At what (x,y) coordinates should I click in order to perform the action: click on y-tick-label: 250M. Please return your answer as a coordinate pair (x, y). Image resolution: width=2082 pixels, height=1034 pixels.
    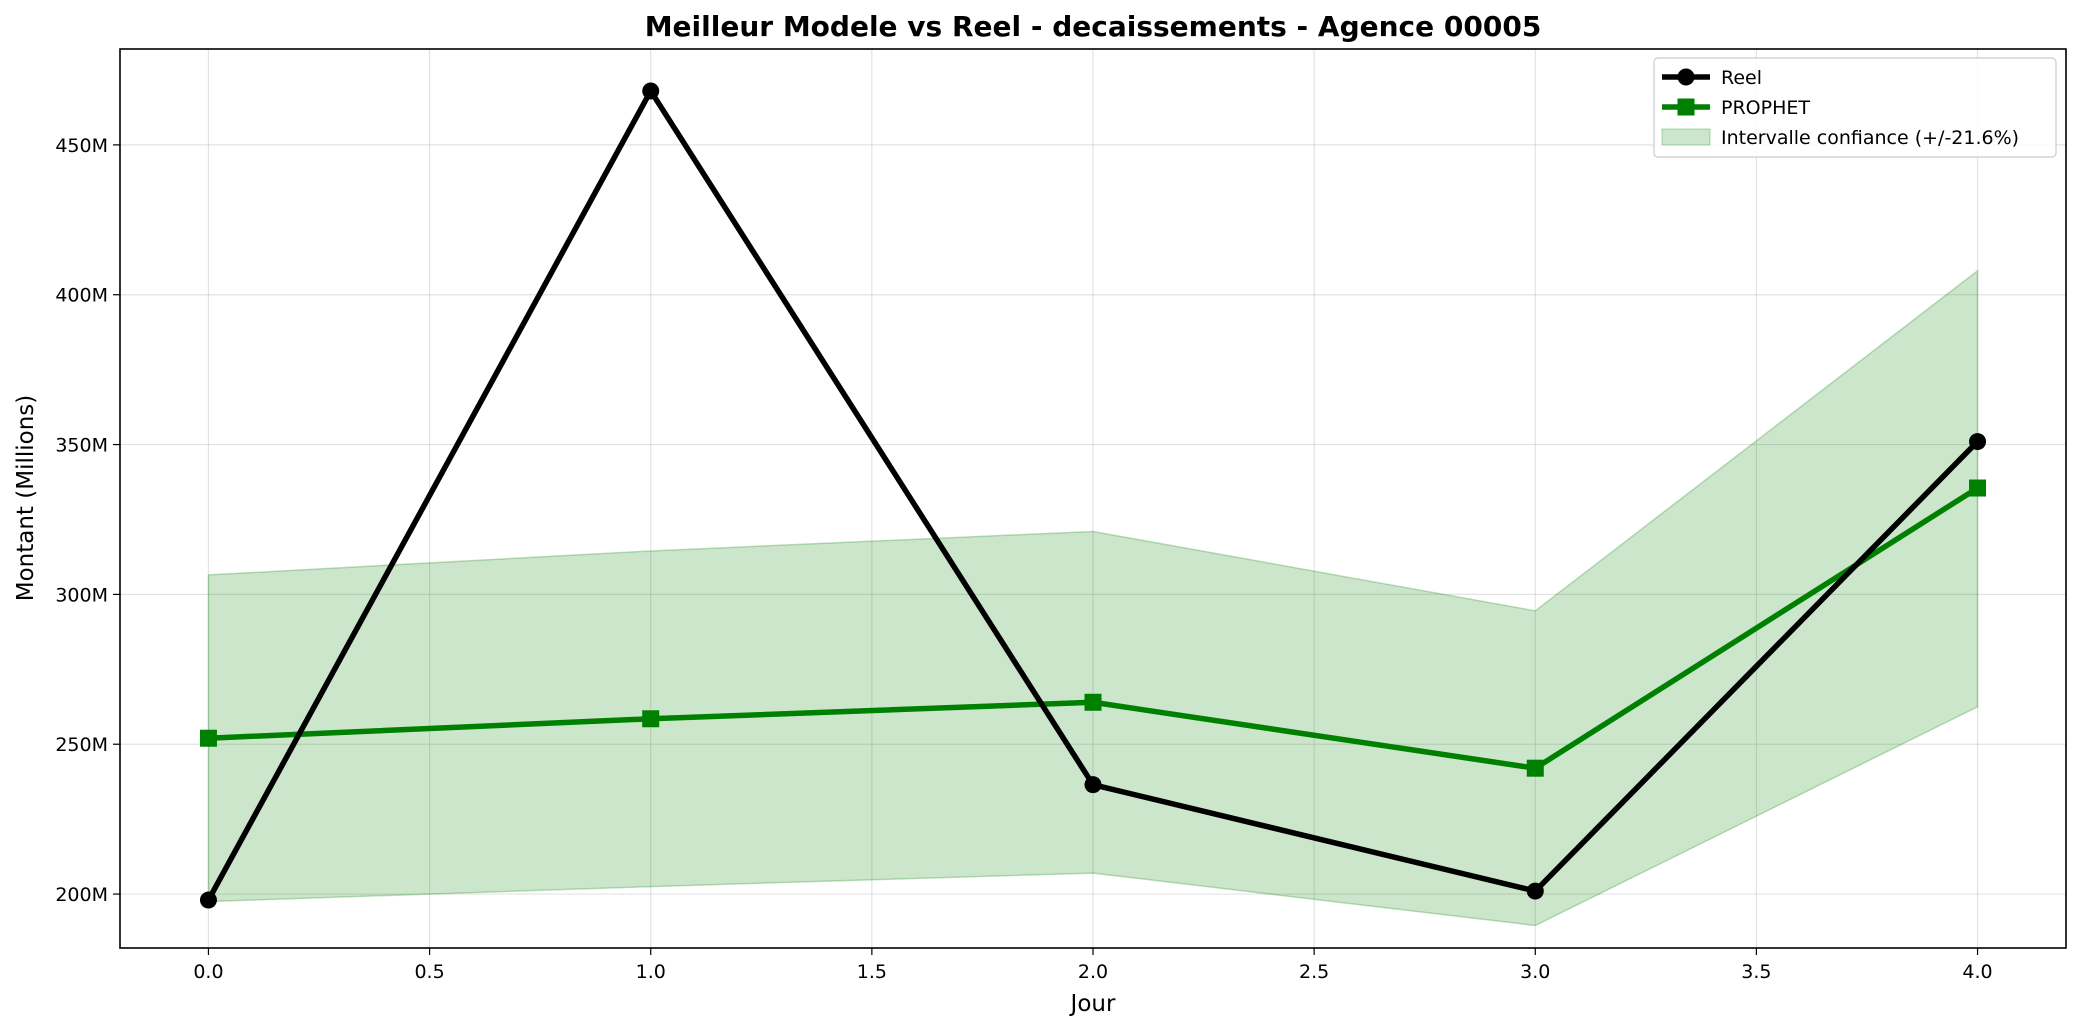
    Looking at the image, I should click on (81, 745).